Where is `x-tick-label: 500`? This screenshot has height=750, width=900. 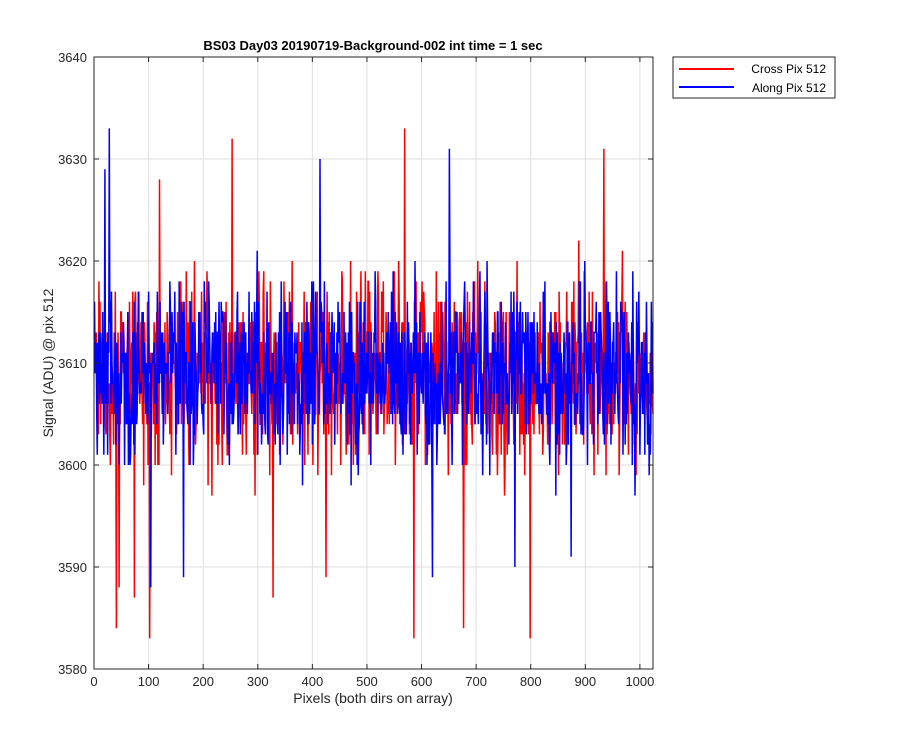
x-tick-label: 500 is located at coordinates (367, 681).